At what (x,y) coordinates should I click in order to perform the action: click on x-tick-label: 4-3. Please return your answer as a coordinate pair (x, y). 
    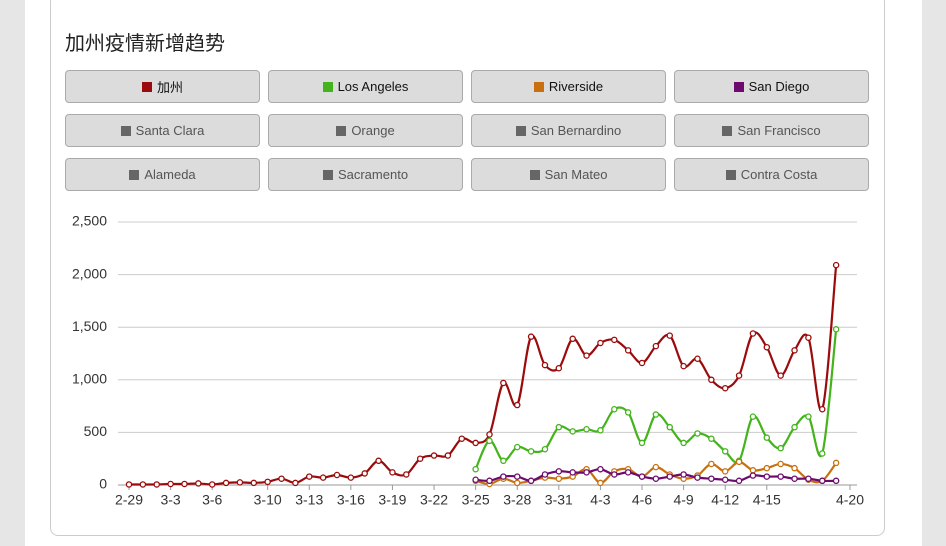
    Looking at the image, I should click on (600, 500).